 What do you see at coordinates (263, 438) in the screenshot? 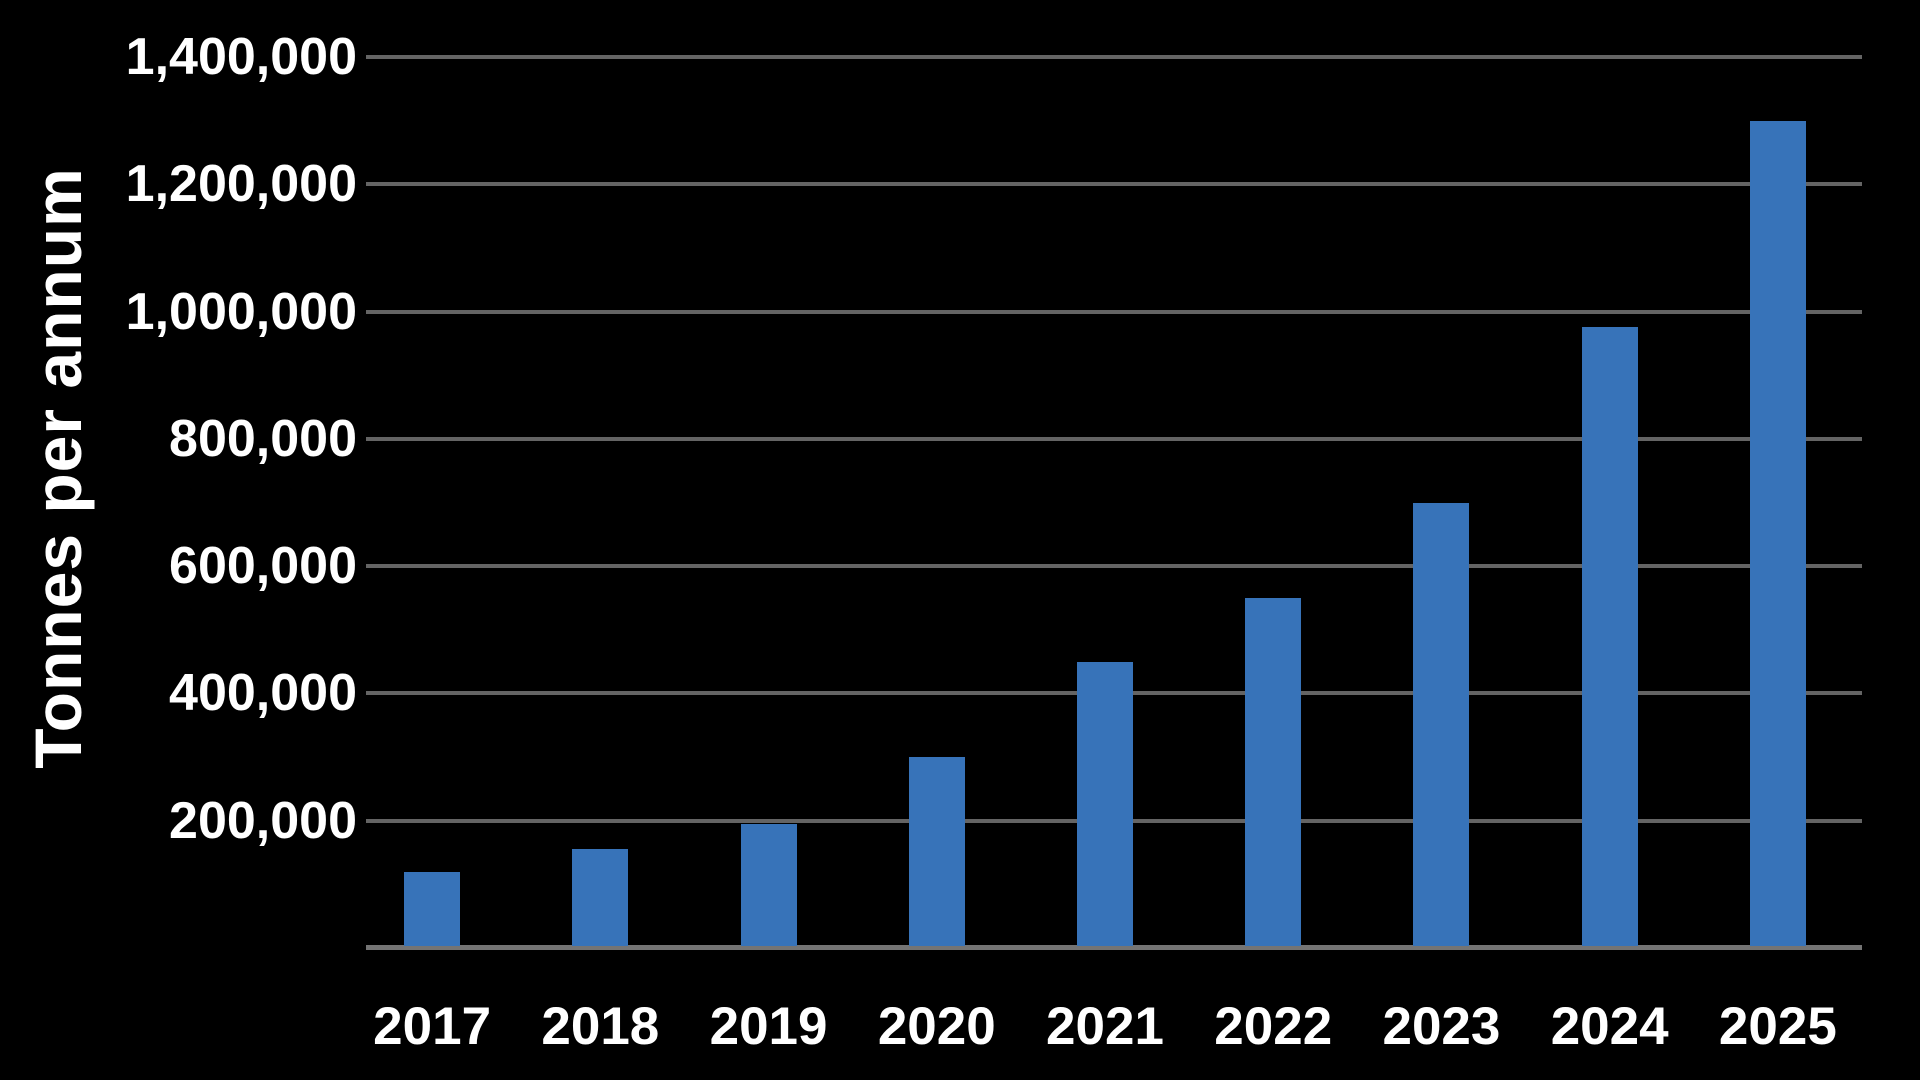
I see `y-tick-label: 800,000` at bounding box center [263, 438].